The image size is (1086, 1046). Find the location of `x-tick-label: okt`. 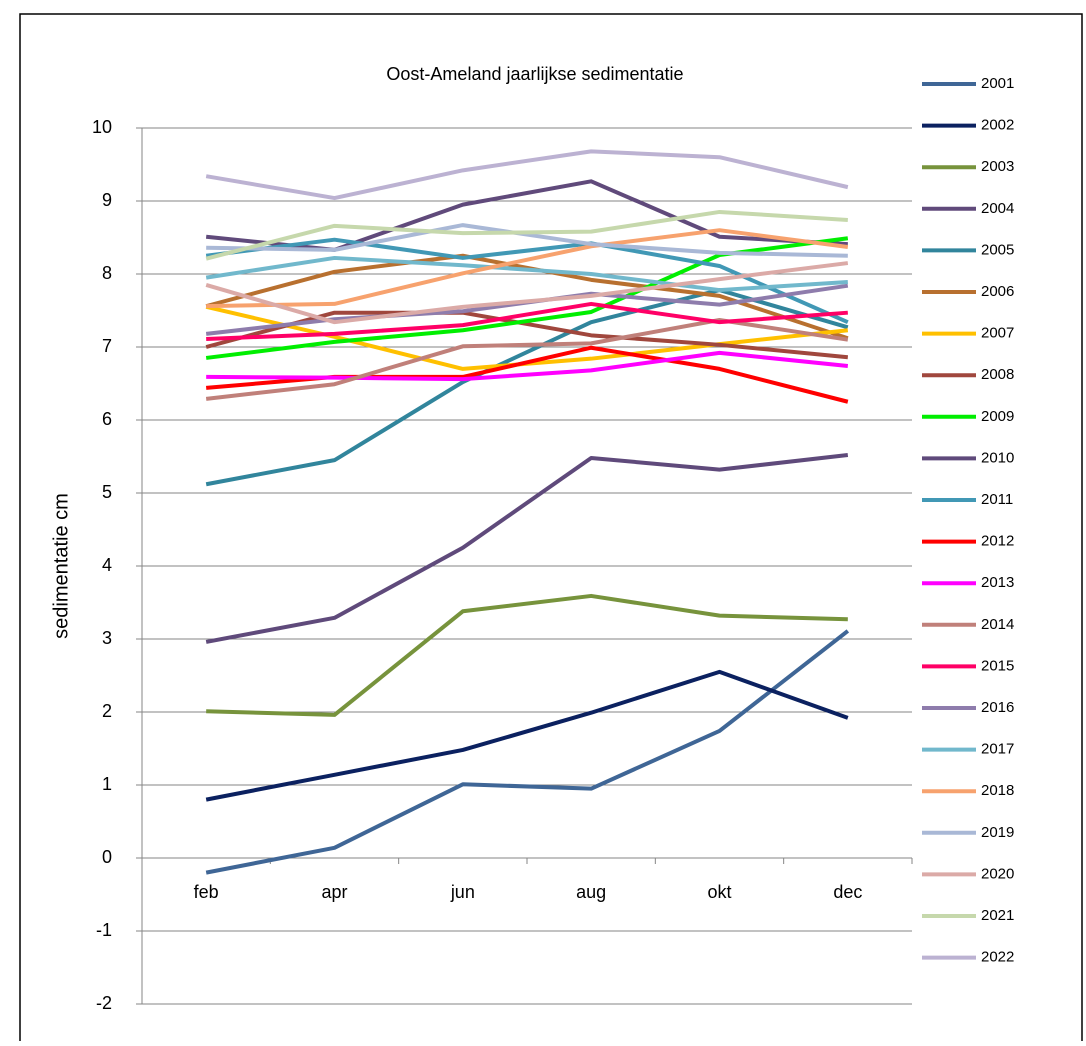

x-tick-label: okt is located at coordinates (719, 892).